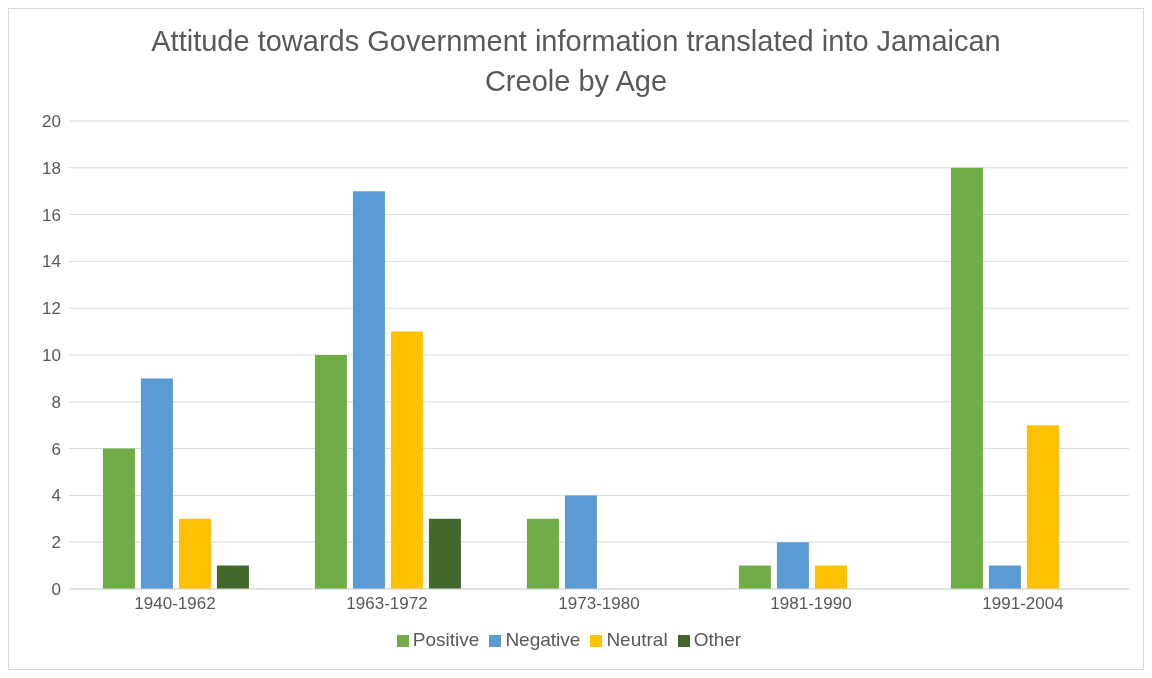  Describe the element at coordinates (56, 402) in the screenshot. I see `y-tick-label: 8` at that location.